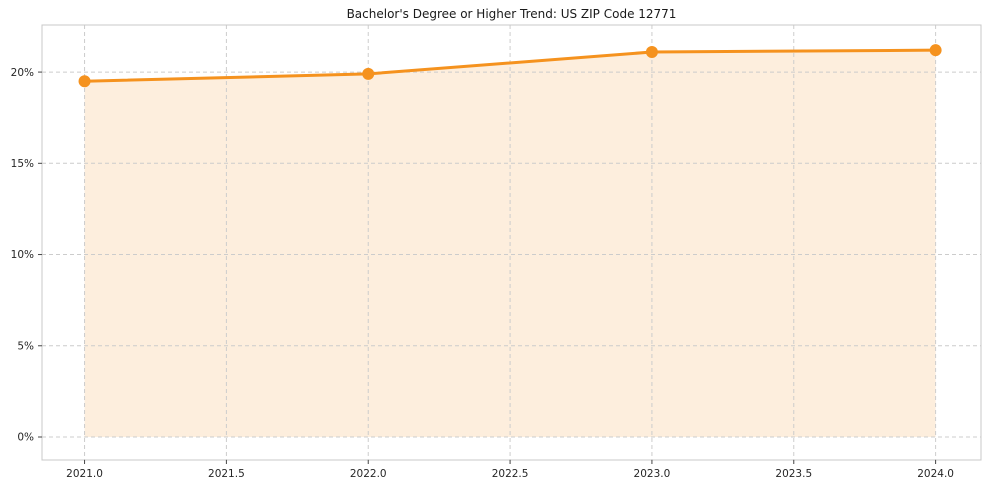 This screenshot has height=490, width=989. What do you see at coordinates (84, 474) in the screenshot?
I see `x-tick-label: 2021.0` at bounding box center [84, 474].